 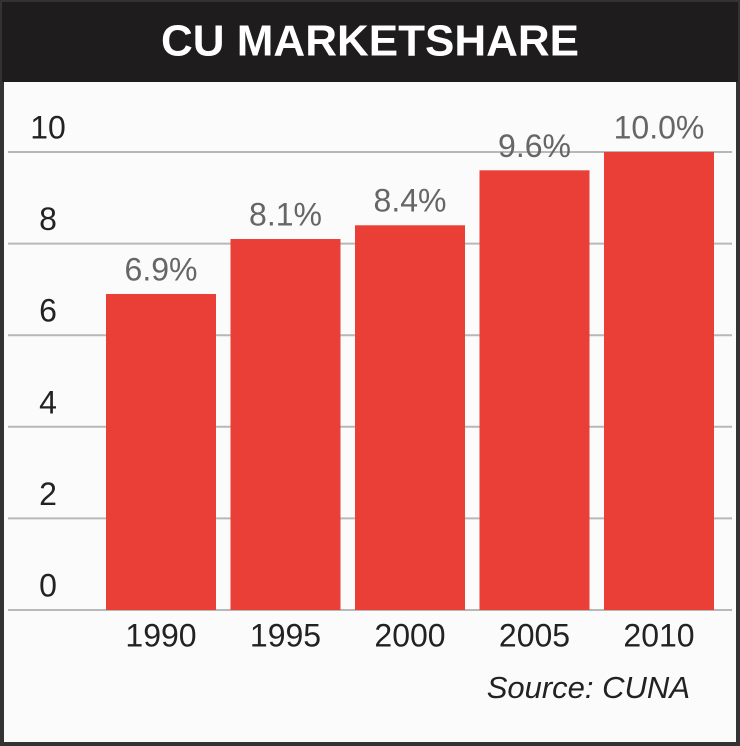 What do you see at coordinates (285, 214) in the screenshot?
I see `value-label: 8.1%` at bounding box center [285, 214].